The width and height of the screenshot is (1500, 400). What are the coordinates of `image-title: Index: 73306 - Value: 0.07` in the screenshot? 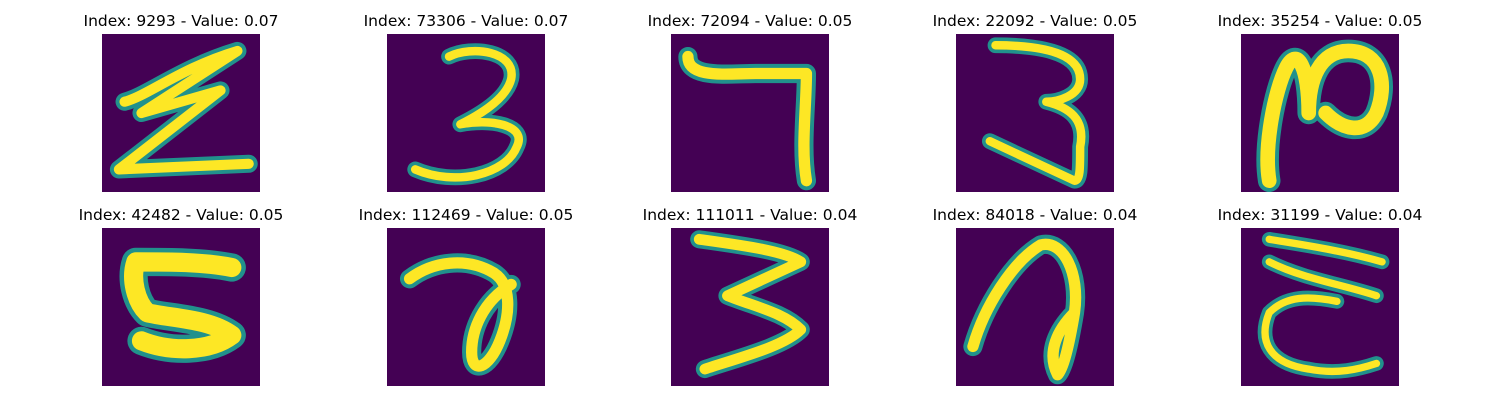 It's located at (466, 21).